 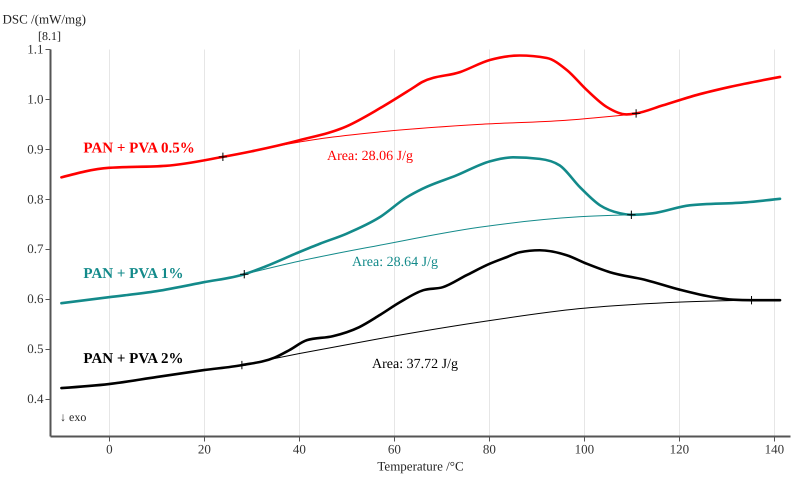 What do you see at coordinates (133, 359) in the screenshot?
I see `series-label: PAN + PVA 2%` at bounding box center [133, 359].